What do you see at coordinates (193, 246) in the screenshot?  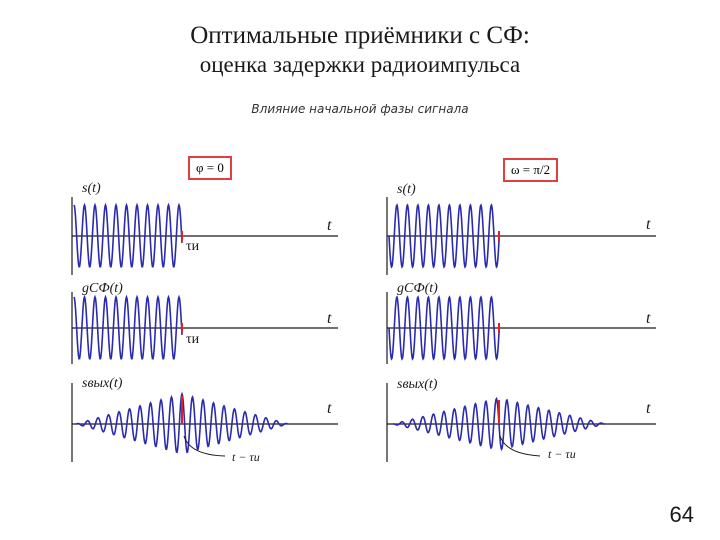 I see `left-row1-tau-label: τи` at bounding box center [193, 246].